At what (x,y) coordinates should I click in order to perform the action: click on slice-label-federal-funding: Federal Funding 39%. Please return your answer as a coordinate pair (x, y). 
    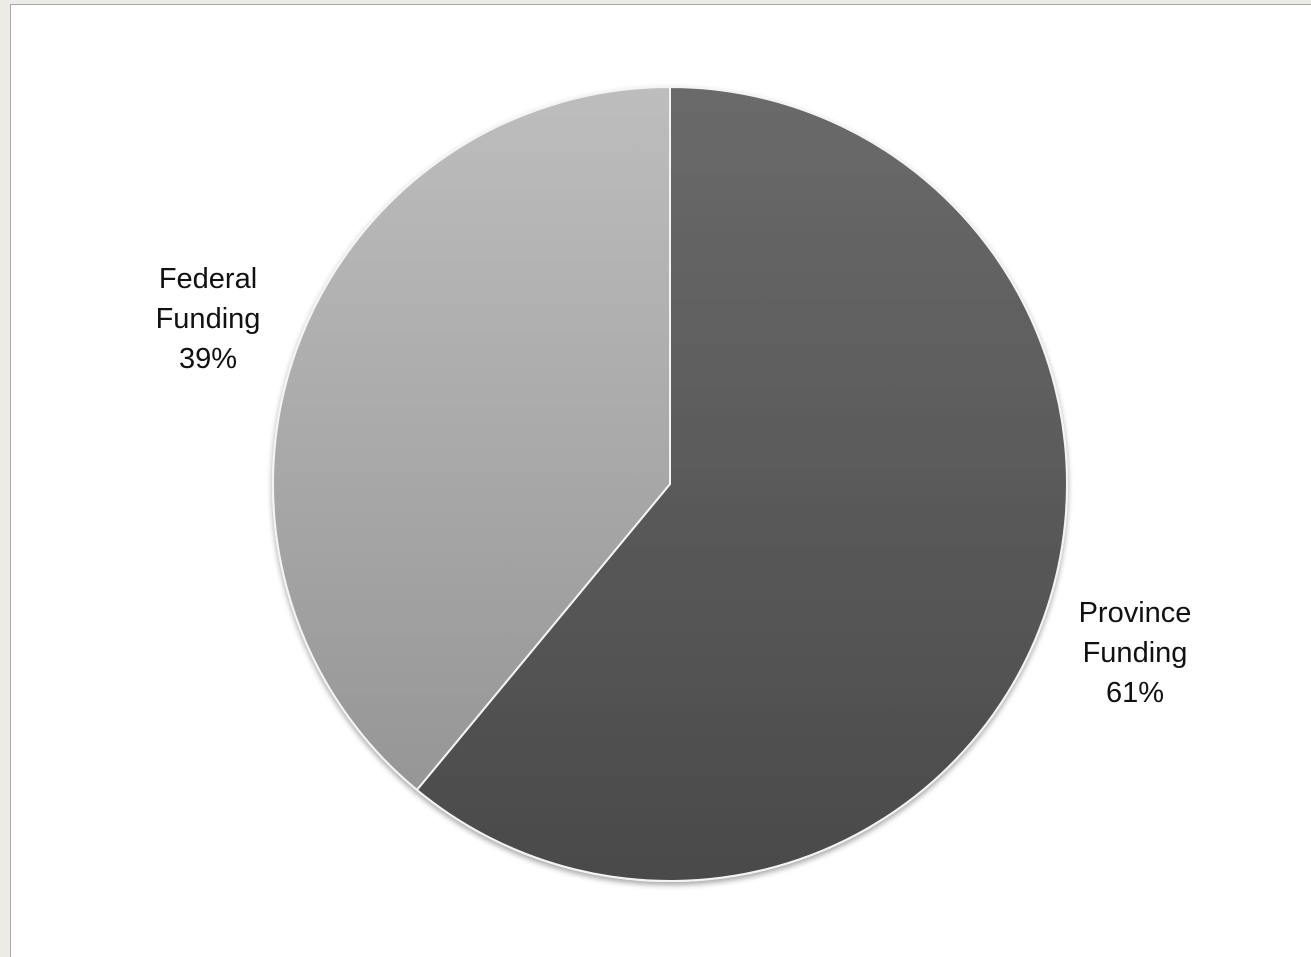
    Looking at the image, I should click on (208, 319).